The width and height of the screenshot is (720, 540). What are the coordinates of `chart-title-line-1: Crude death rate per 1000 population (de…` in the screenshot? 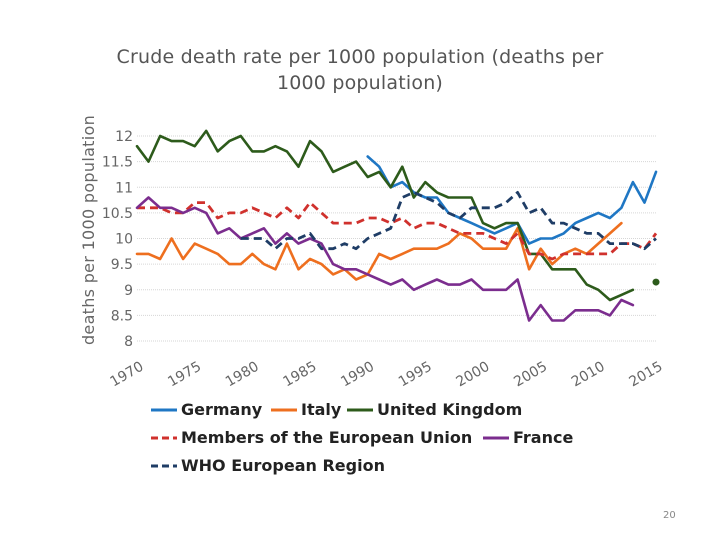 It's located at (360, 57).